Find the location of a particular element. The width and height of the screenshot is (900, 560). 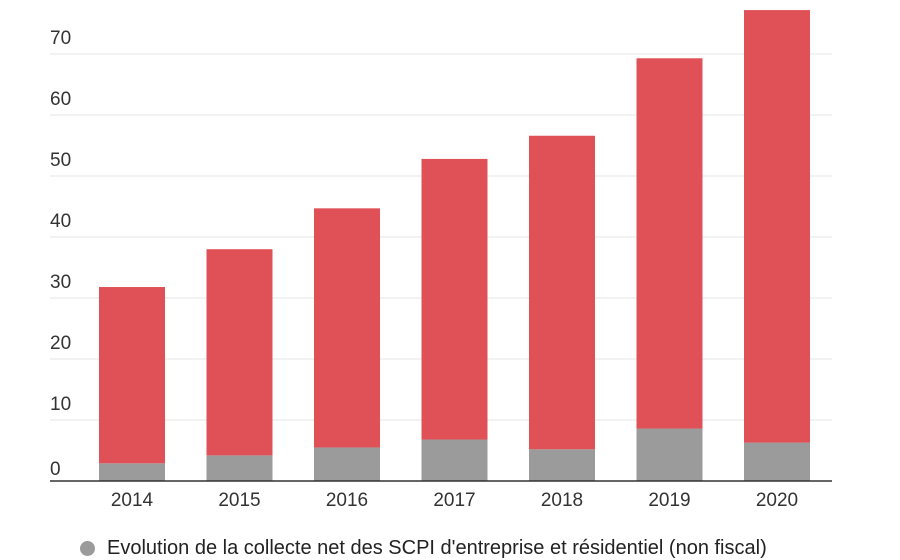

x-tick-label: 2014 is located at coordinates (132, 500).